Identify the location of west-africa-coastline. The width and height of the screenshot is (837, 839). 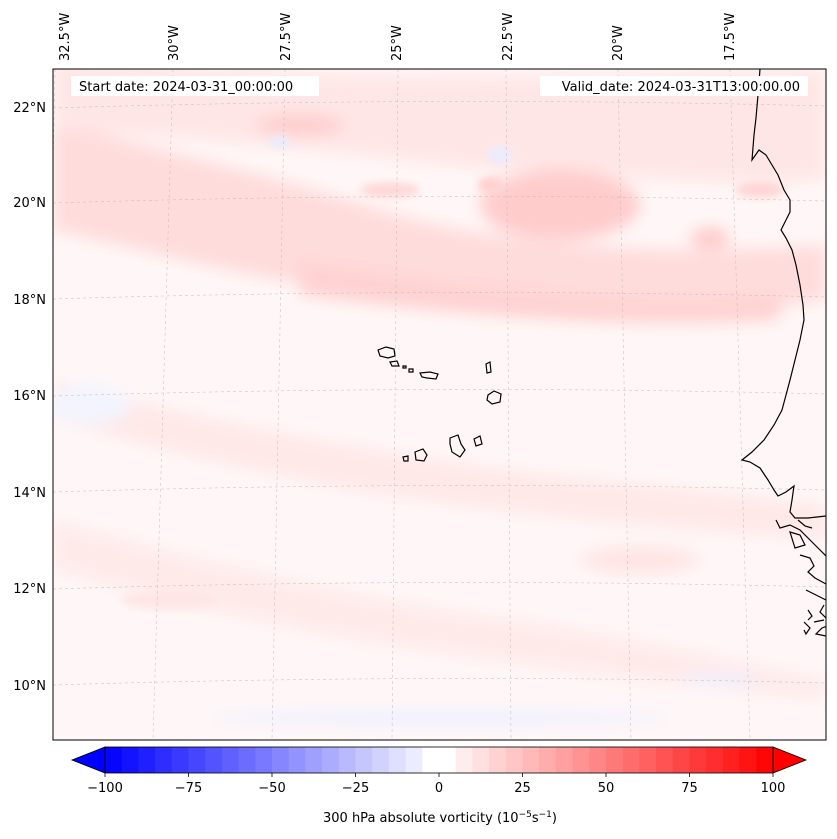
(783, 353).